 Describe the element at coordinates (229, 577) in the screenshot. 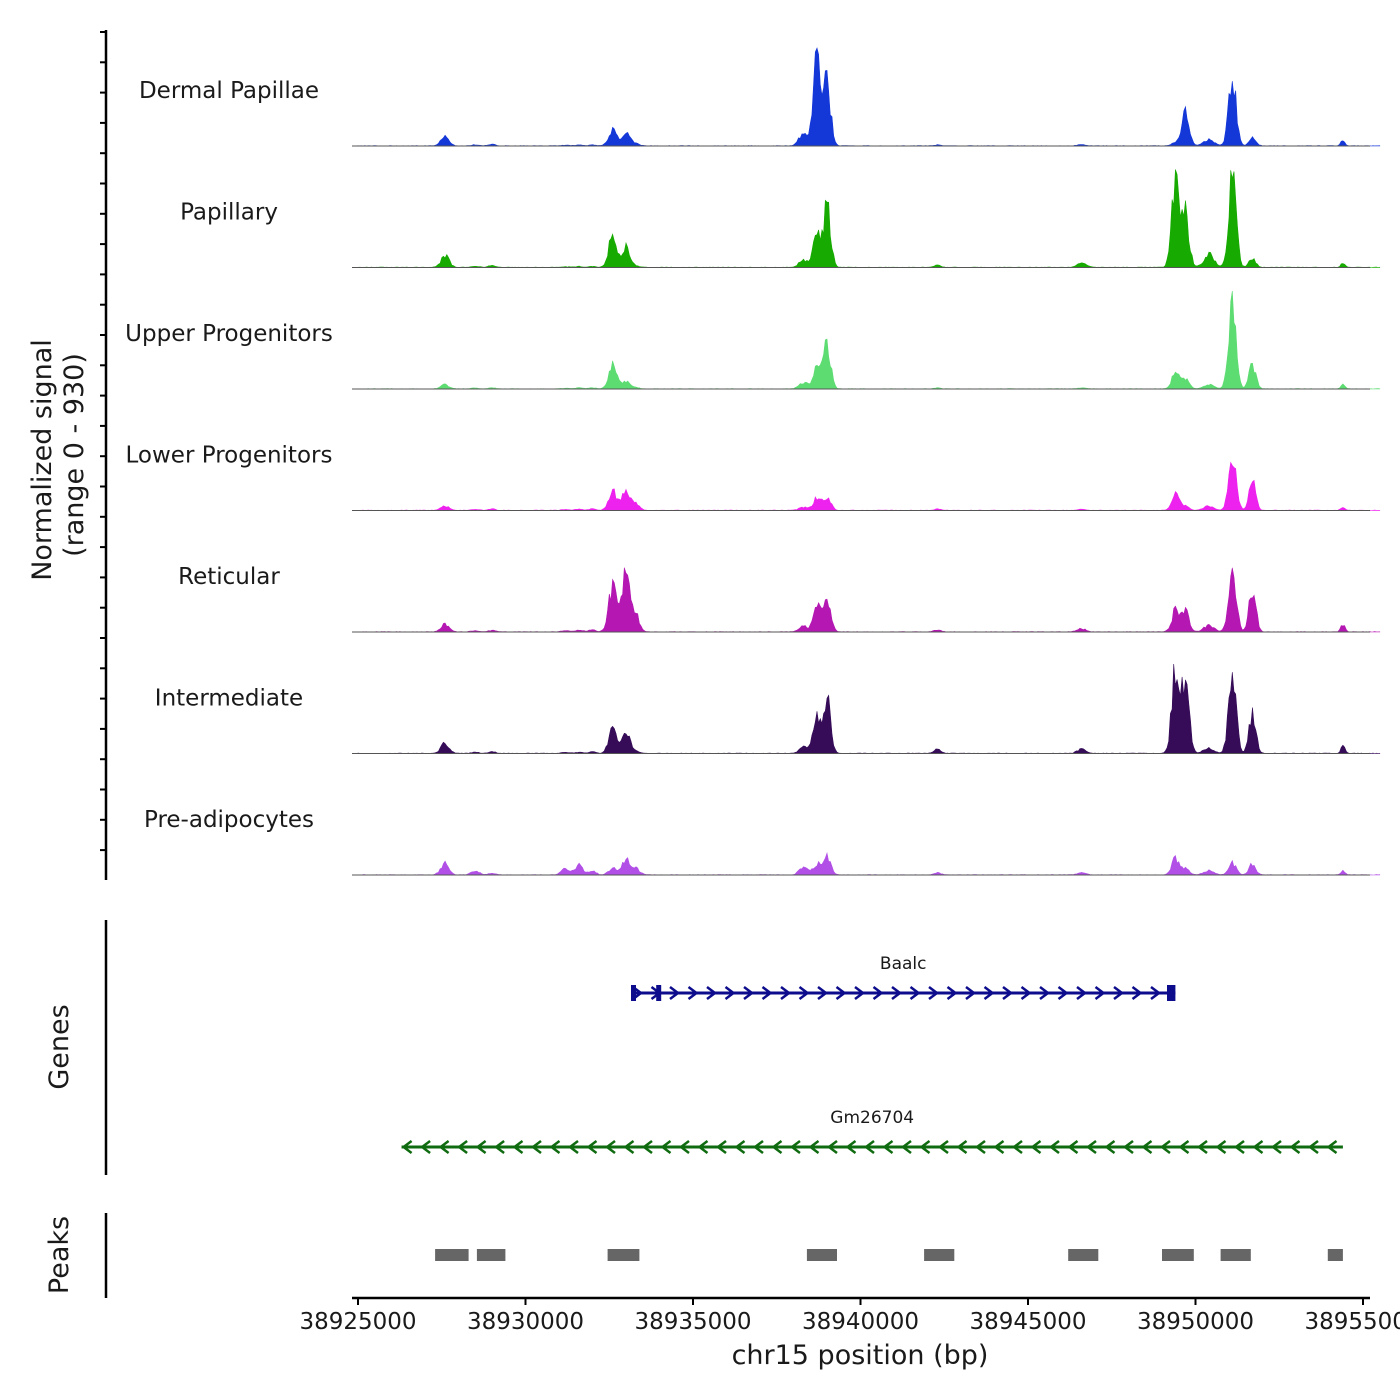

I see `track-label: Reticular` at that location.